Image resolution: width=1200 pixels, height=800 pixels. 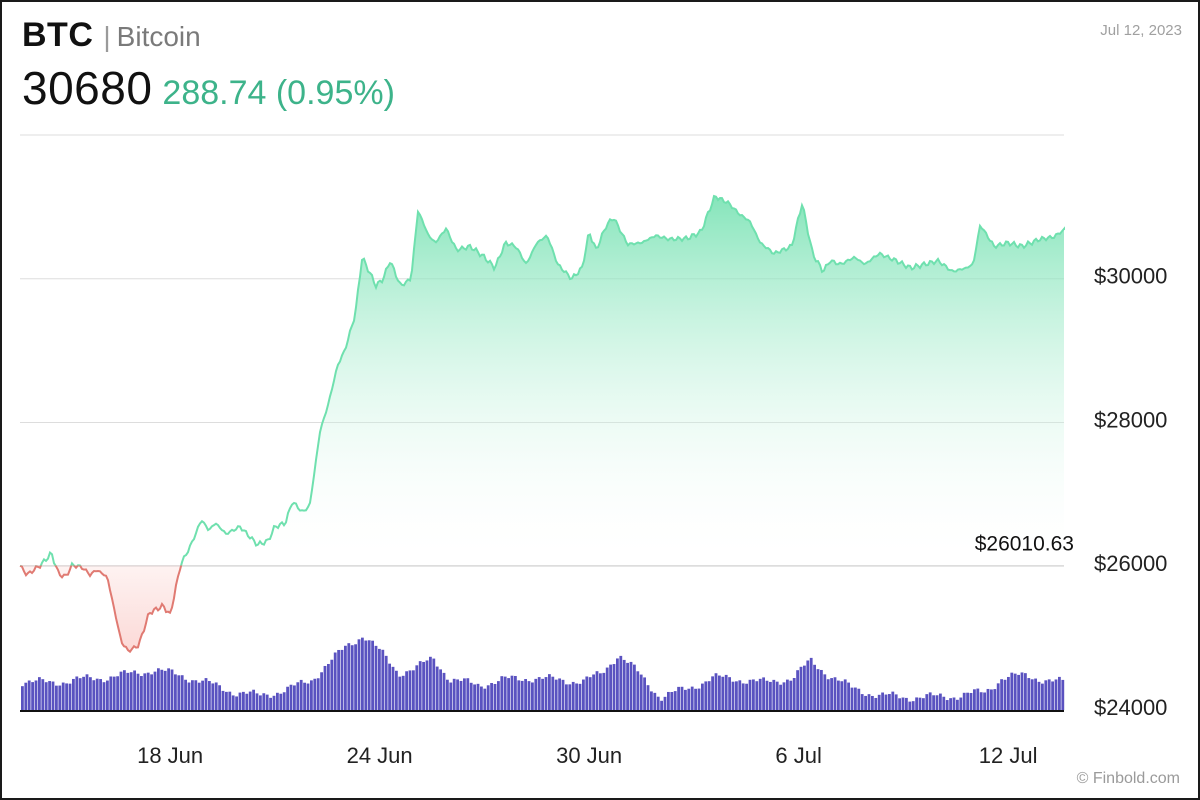 I want to click on x-tick-label: 12 Jul, so click(x=1008, y=755).